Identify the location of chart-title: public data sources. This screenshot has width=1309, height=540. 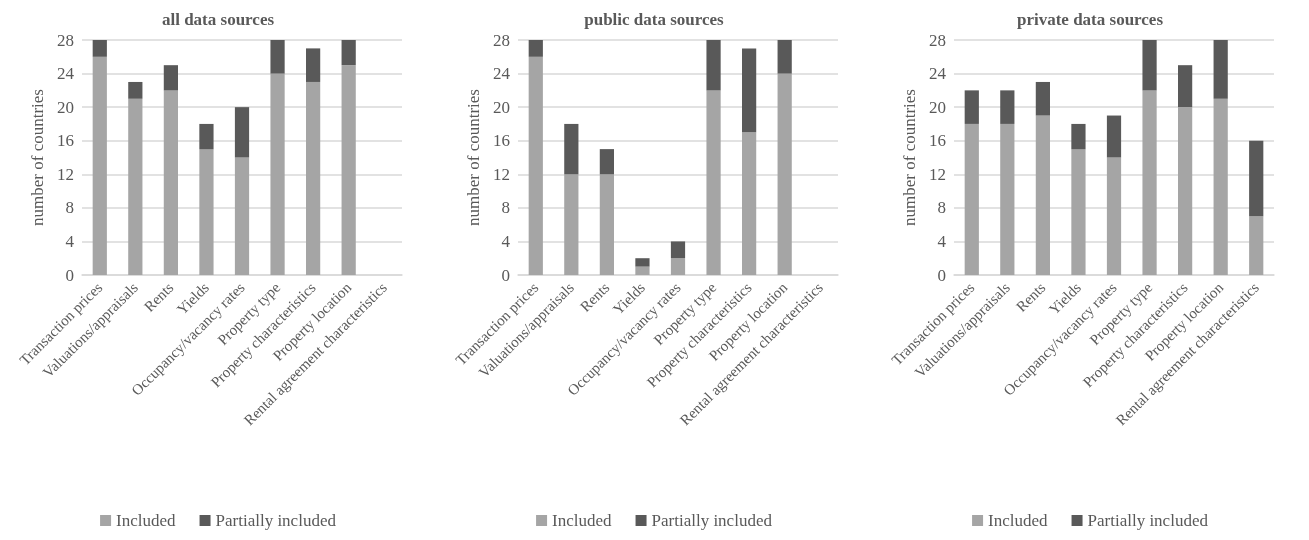
(654, 19).